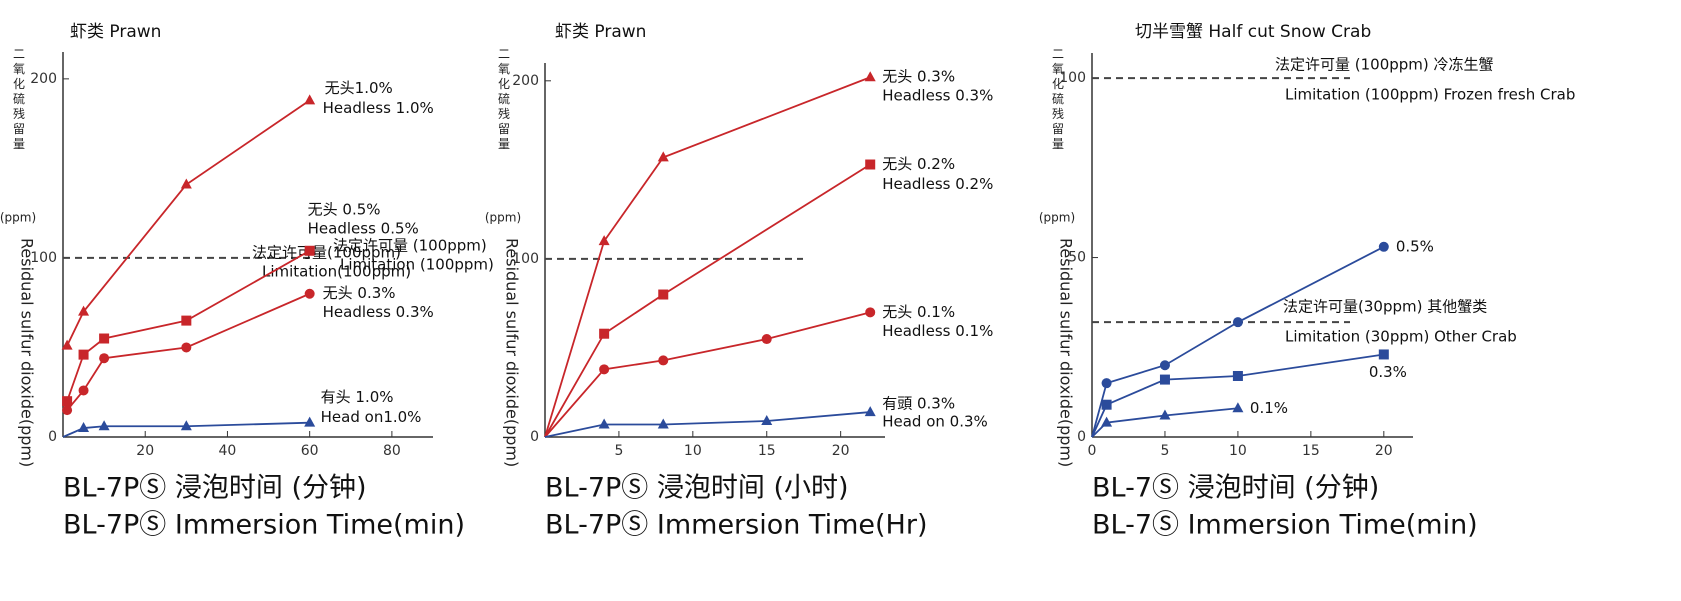 Image resolution: width=1681 pixels, height=601 pixels. I want to click on x-tick-label: 10, so click(1238, 451).